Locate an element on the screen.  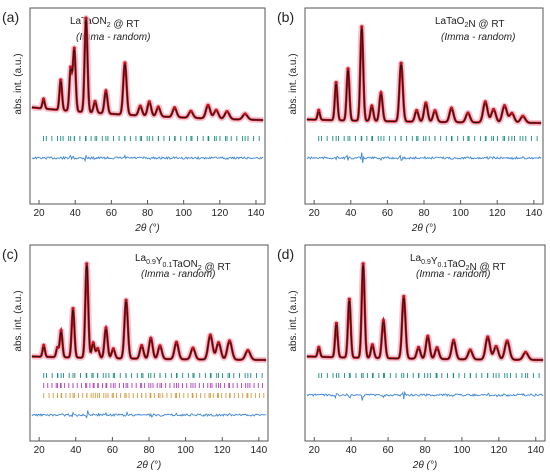
chart-title: LaTaO2N @ RT is located at coordinates (469, 23).